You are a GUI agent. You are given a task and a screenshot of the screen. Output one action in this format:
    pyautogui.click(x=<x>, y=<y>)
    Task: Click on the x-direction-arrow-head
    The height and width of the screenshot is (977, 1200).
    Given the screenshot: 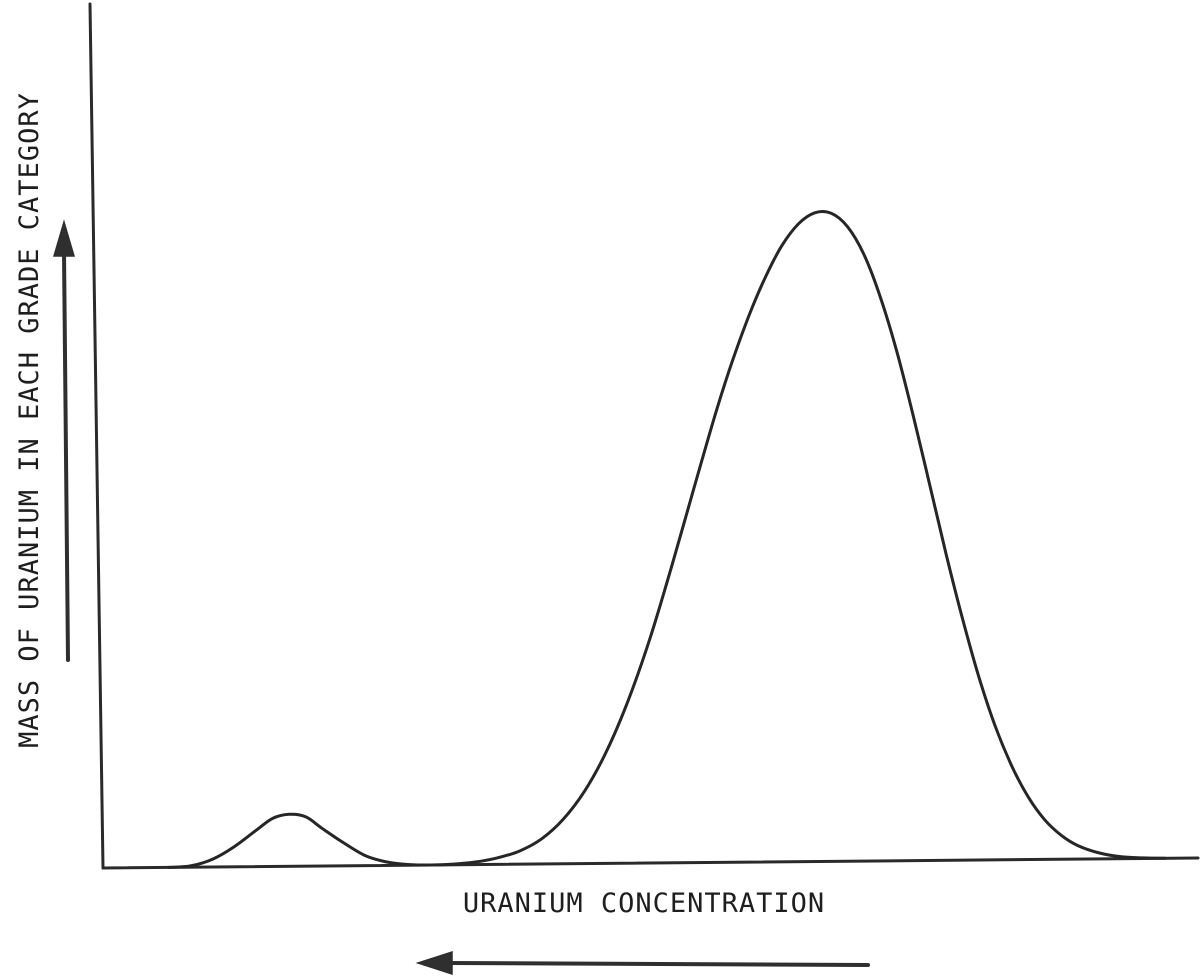 What is the action you would take?
    pyautogui.click(x=434, y=963)
    